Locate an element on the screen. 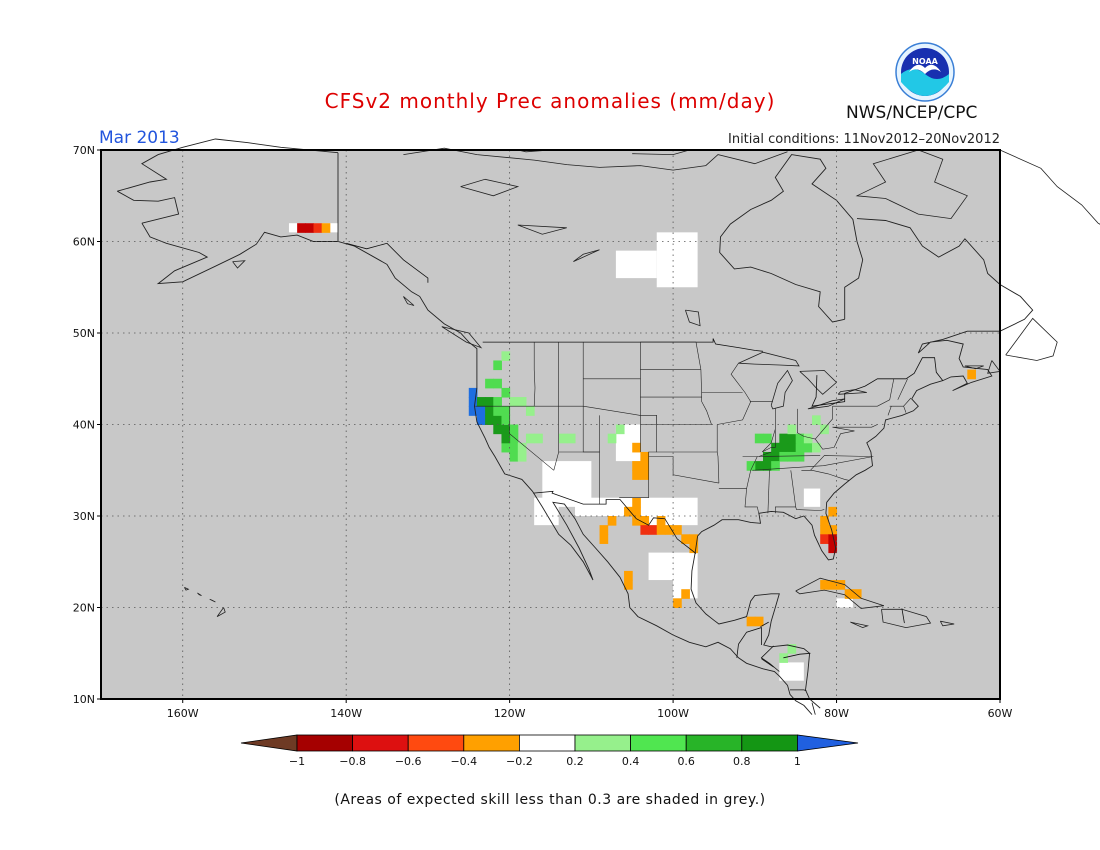  lon-label: 100W is located at coordinates (673, 713).